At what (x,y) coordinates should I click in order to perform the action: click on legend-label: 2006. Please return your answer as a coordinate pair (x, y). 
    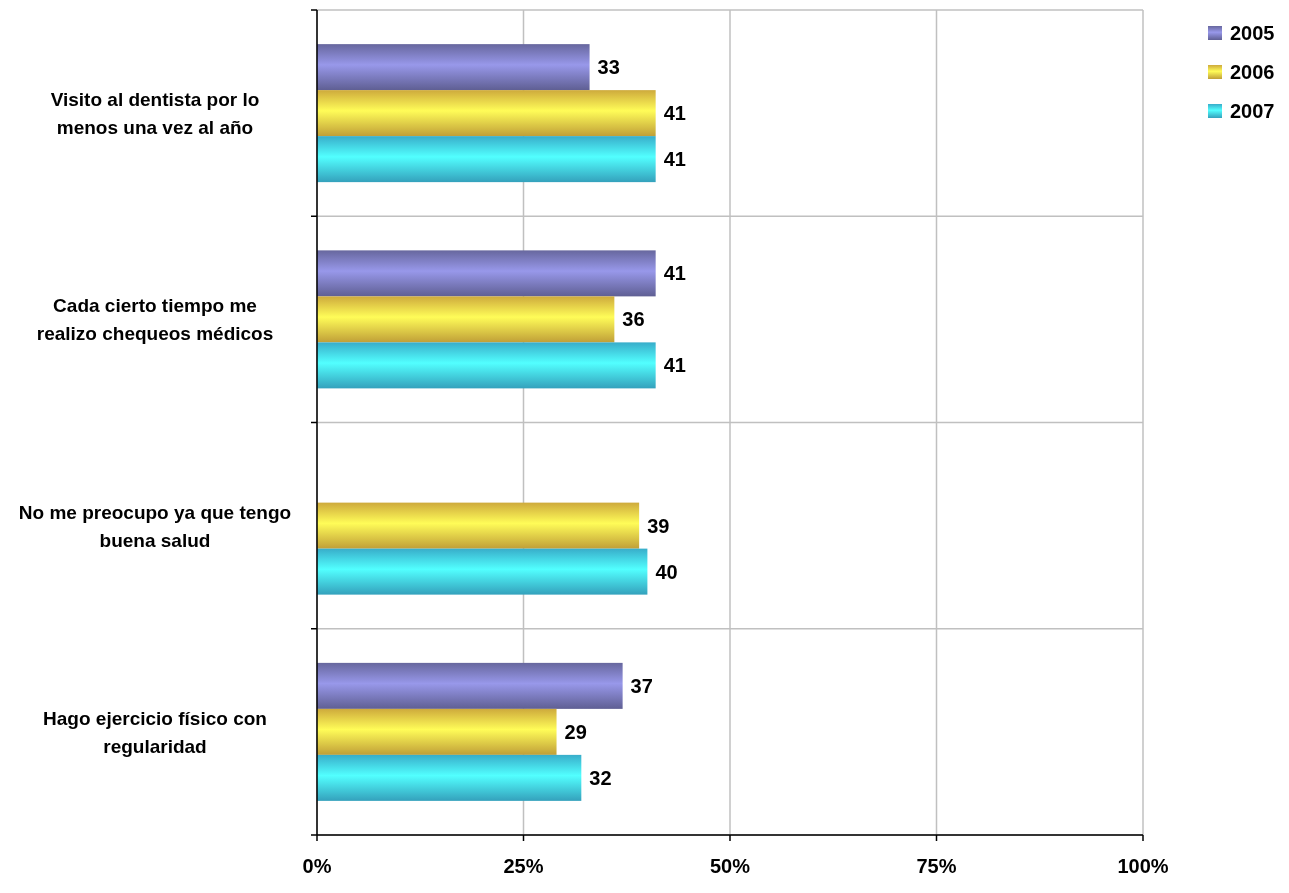
    Looking at the image, I should click on (1252, 72).